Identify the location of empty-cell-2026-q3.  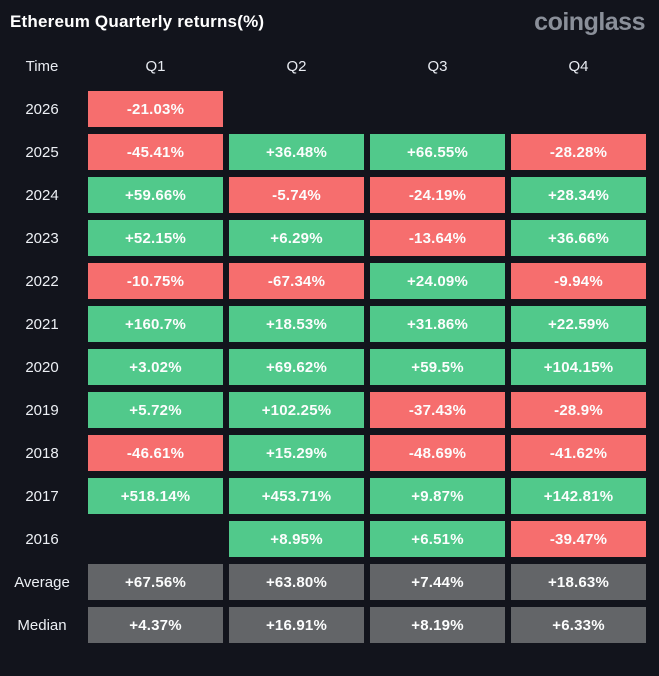
(437, 109).